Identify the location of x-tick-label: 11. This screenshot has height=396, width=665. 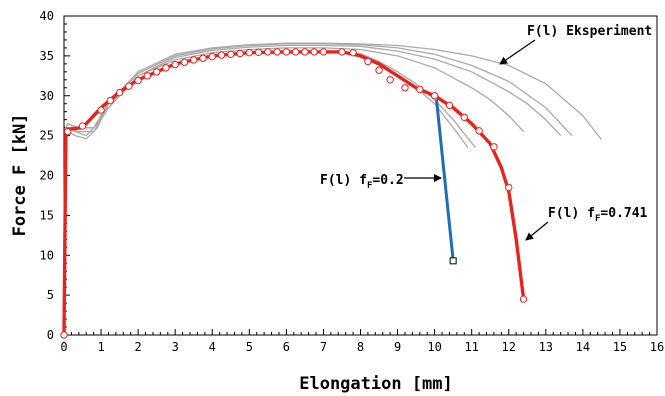
(471, 347).